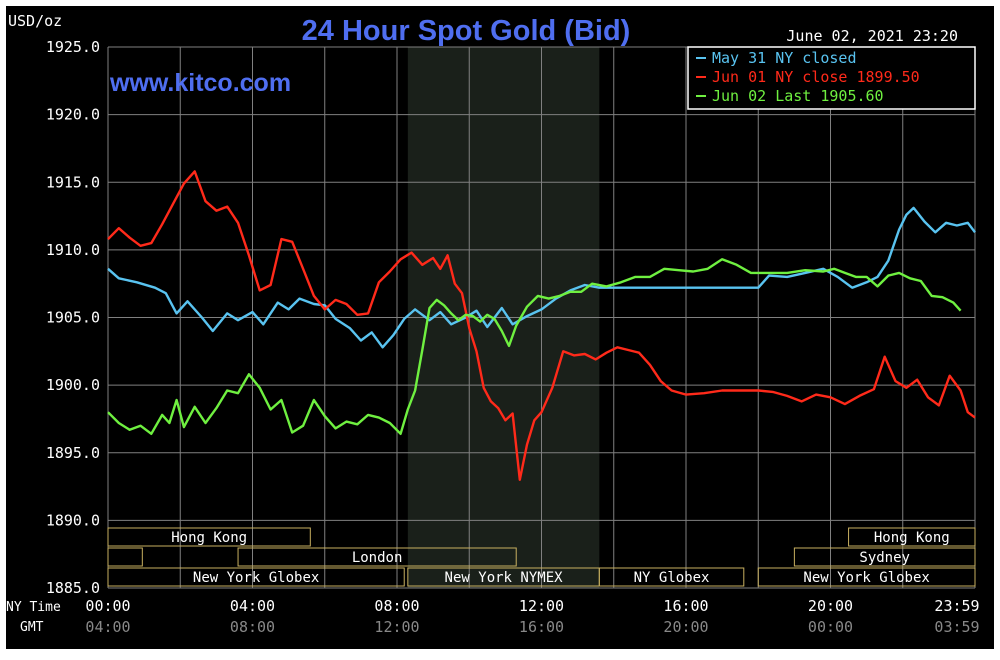 This screenshot has height=660, width=1000. Describe the element at coordinates (830, 627) in the screenshot. I see `x-tick-label-gmt: 00:00` at that location.